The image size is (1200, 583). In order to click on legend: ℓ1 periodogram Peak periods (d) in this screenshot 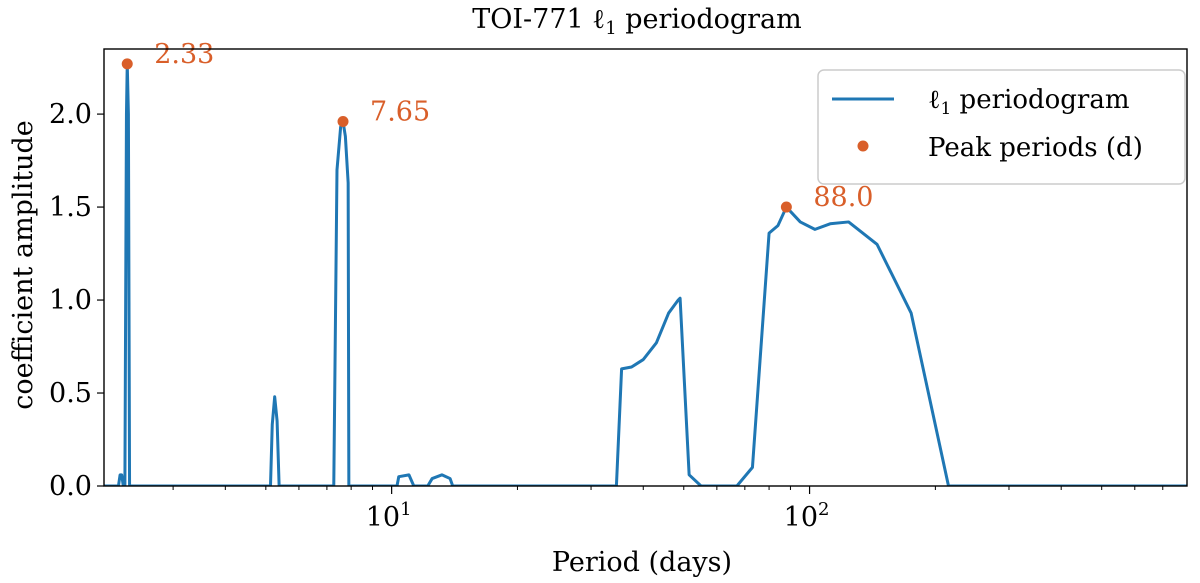, I will do `click(1001, 127)`.